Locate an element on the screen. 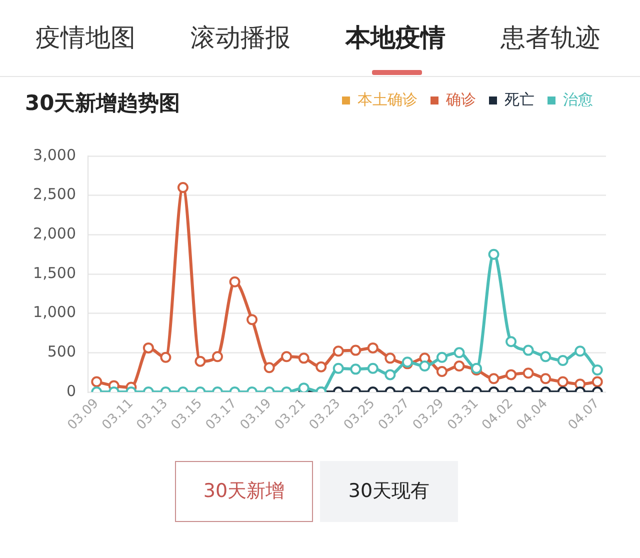 The image size is (640, 558). legend-label: 治愈 is located at coordinates (578, 99).